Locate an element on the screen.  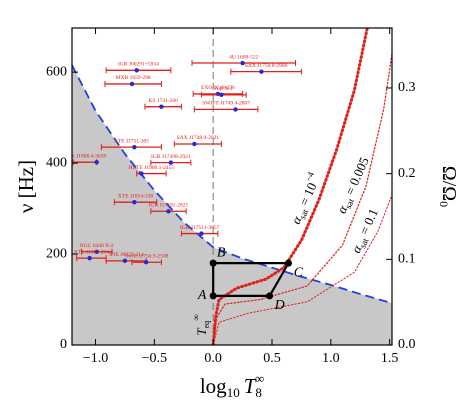
source-label: EXO 0748-676 is located at coordinates (218, 88).